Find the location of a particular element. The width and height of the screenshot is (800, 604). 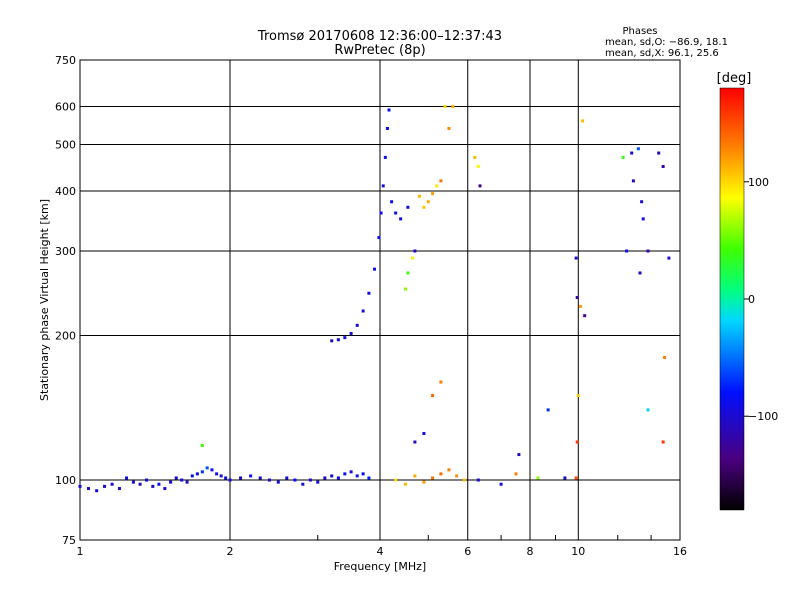

phases-heading: Phases is located at coordinates (639, 31).